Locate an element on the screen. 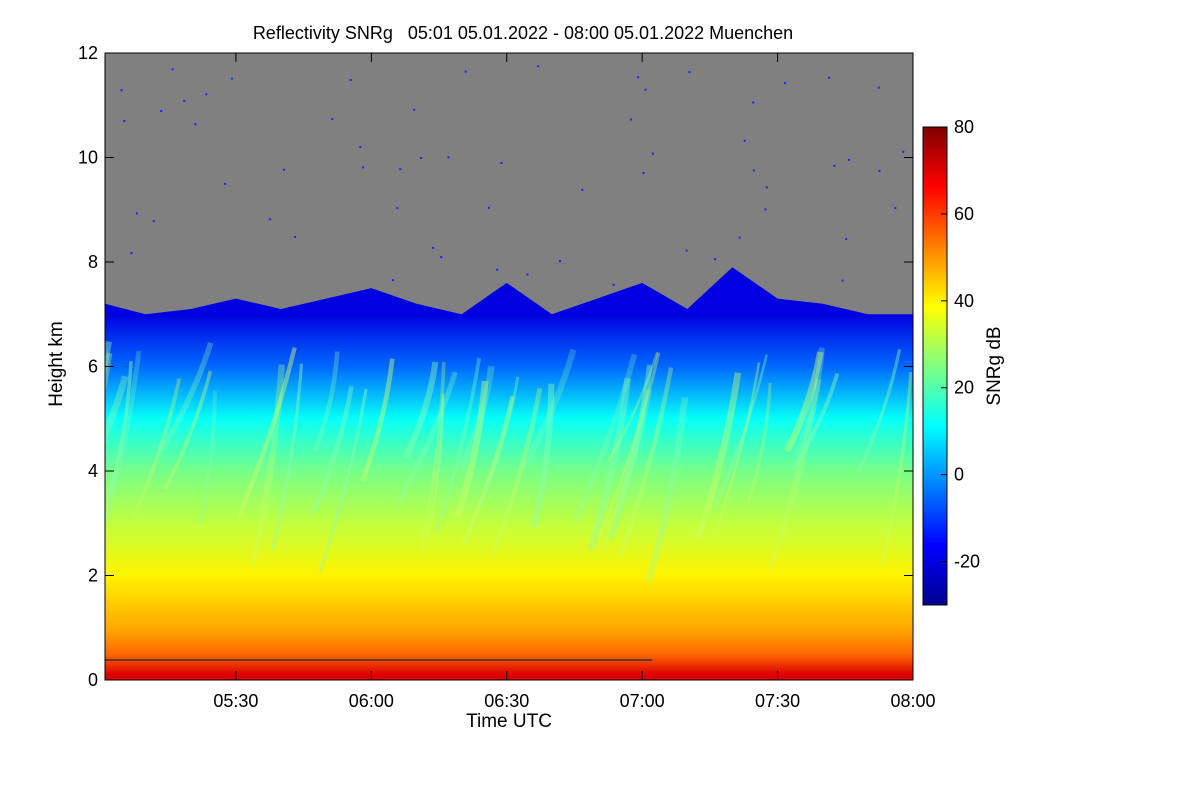 Image resolution: width=1200 pixels, height=800 pixels. colorbar-tick-label: 0 is located at coordinates (959, 475).